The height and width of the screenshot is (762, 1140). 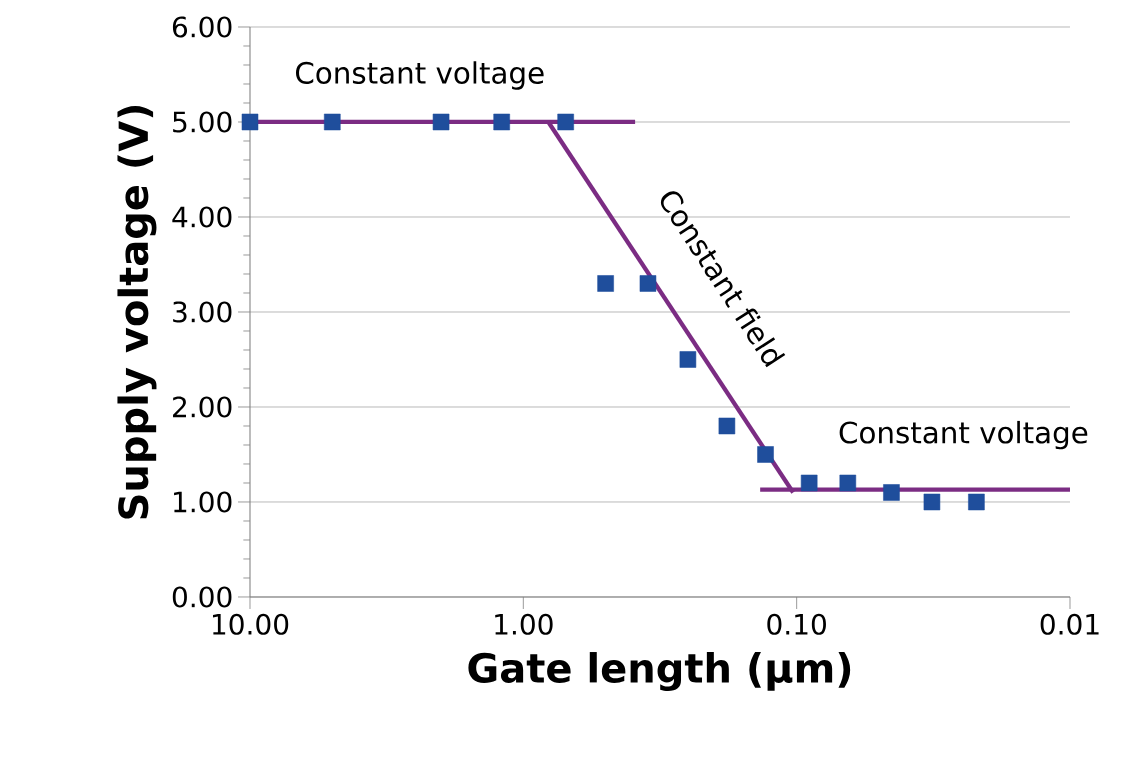 What do you see at coordinates (250, 624) in the screenshot?
I see `x-tick-label: 10.00` at bounding box center [250, 624].